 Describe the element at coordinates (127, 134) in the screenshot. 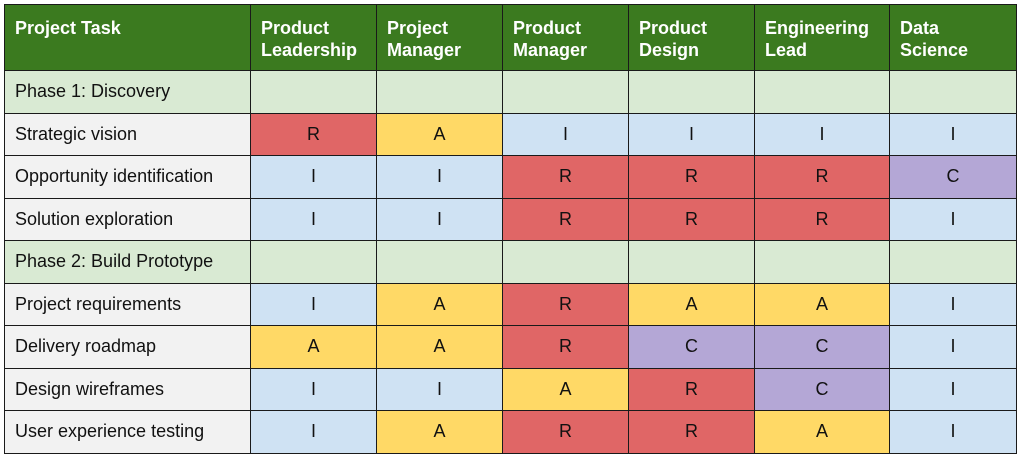

I see `task-label: Strategic vision` at that location.